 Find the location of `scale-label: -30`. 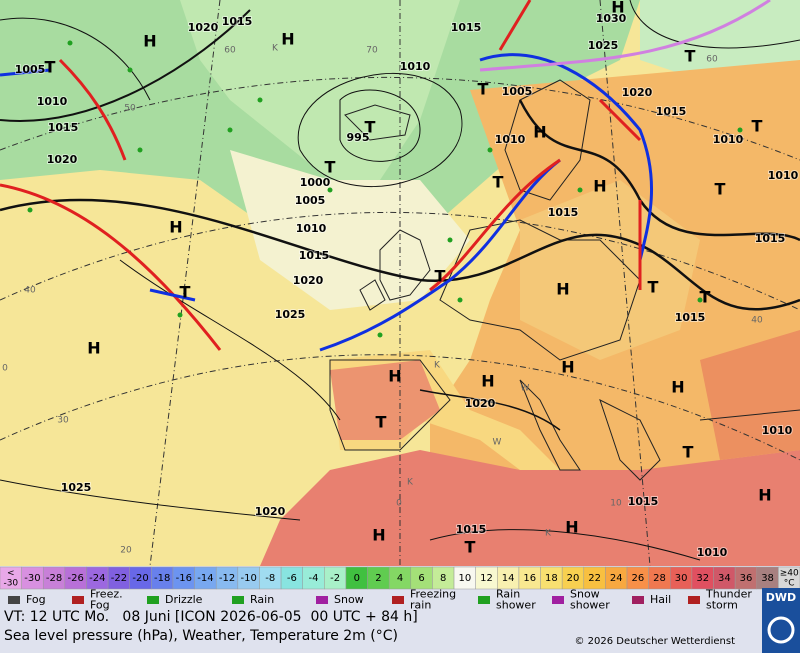

scale-label: -30 is located at coordinates (32, 578).